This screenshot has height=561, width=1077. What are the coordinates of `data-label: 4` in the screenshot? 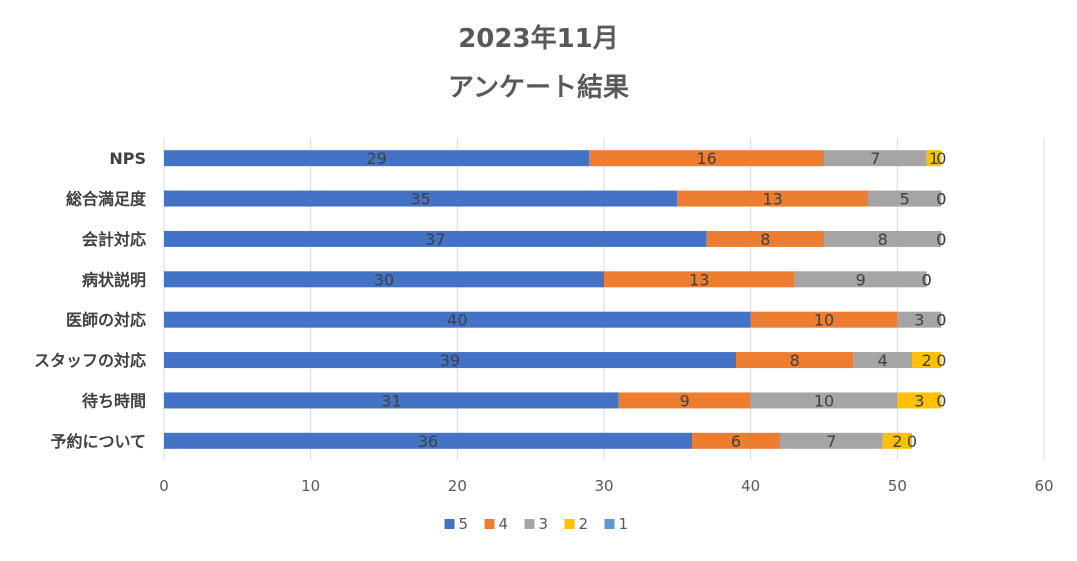 It's located at (883, 360).